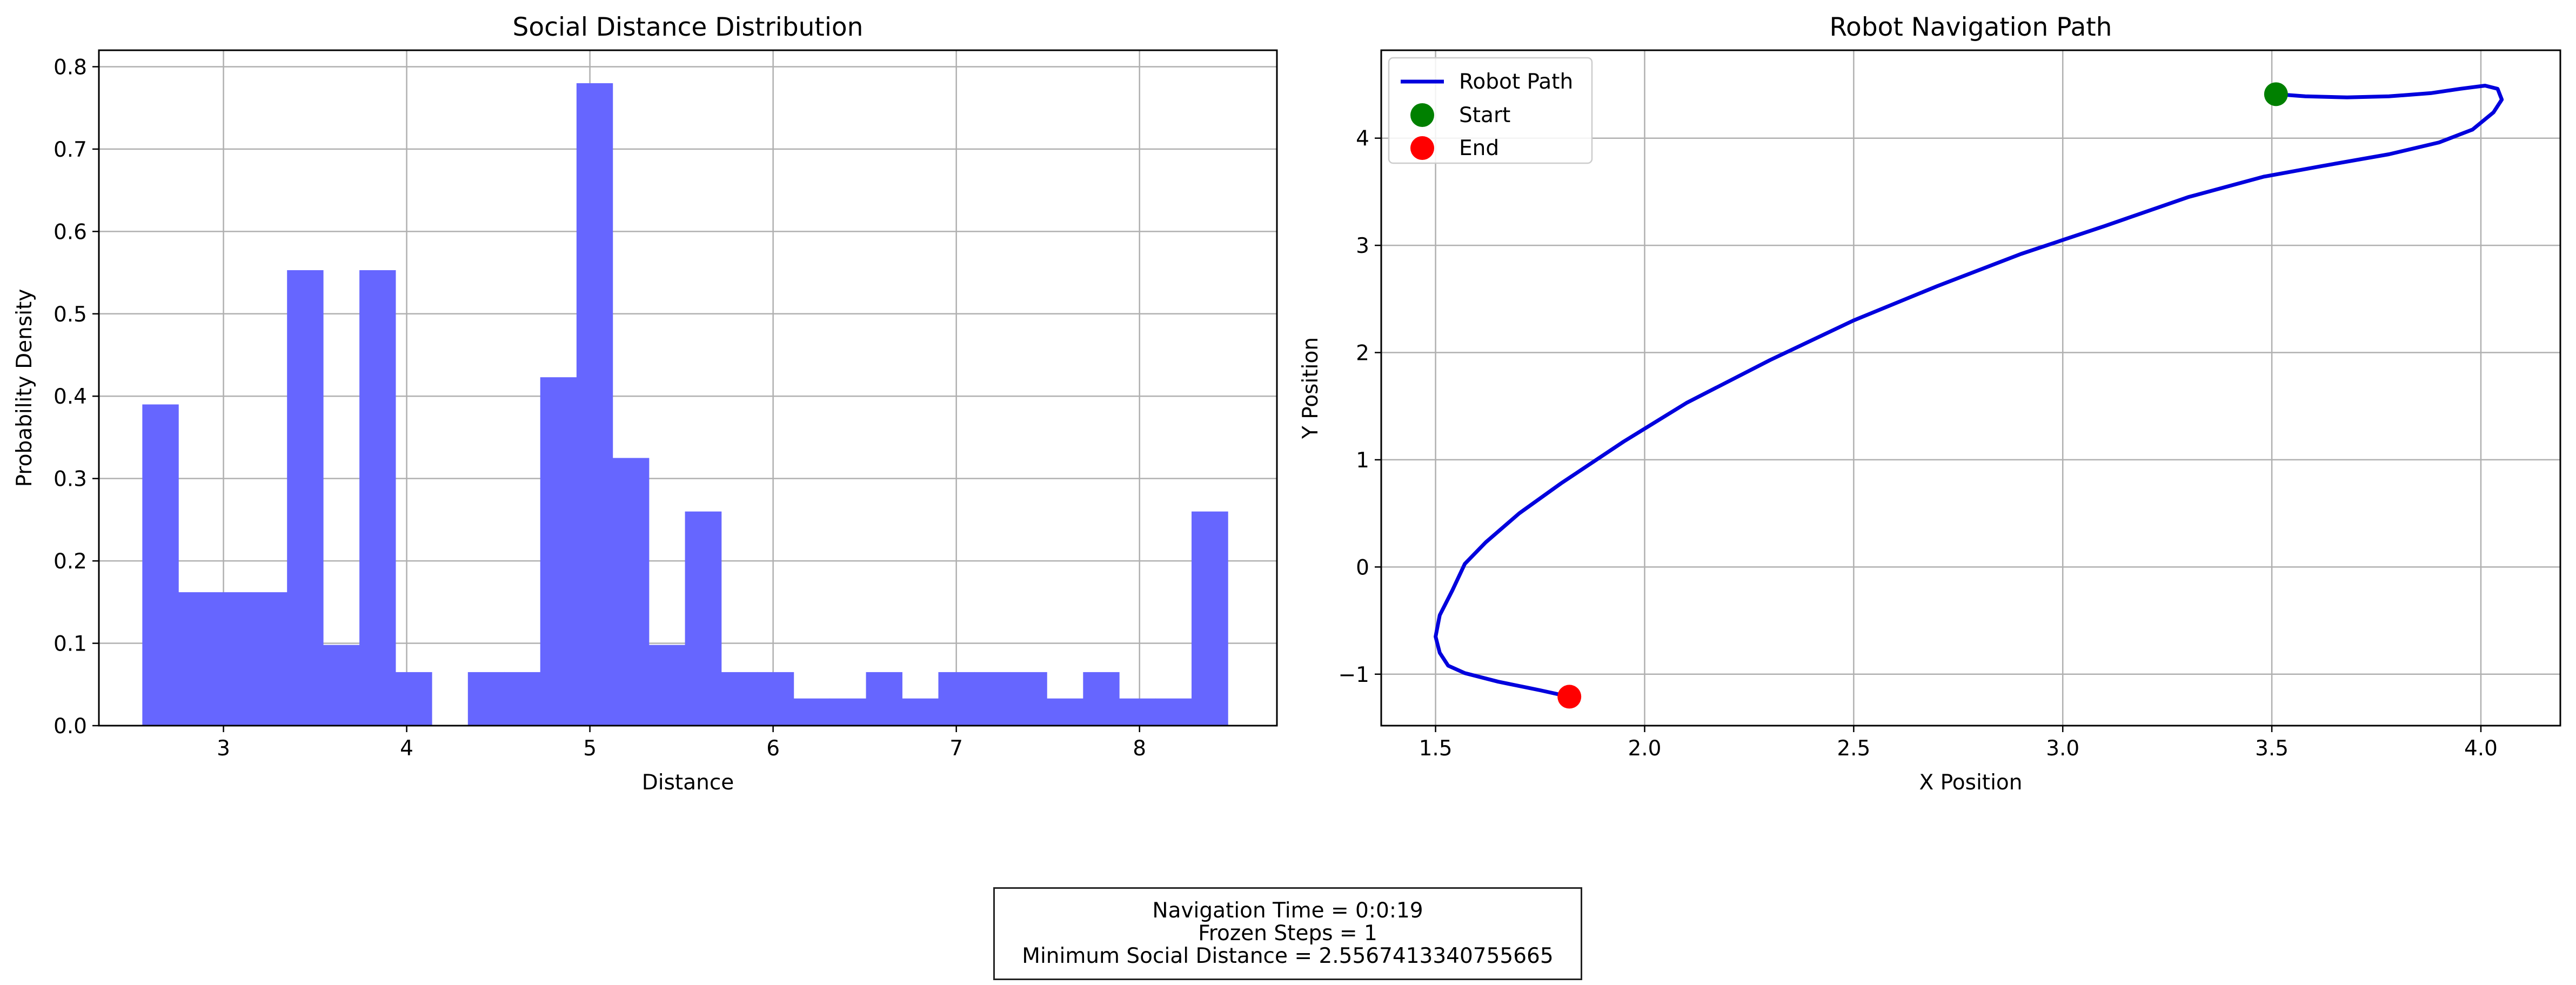  I want to click on path-ytick-label: −1, so click(1354, 675).